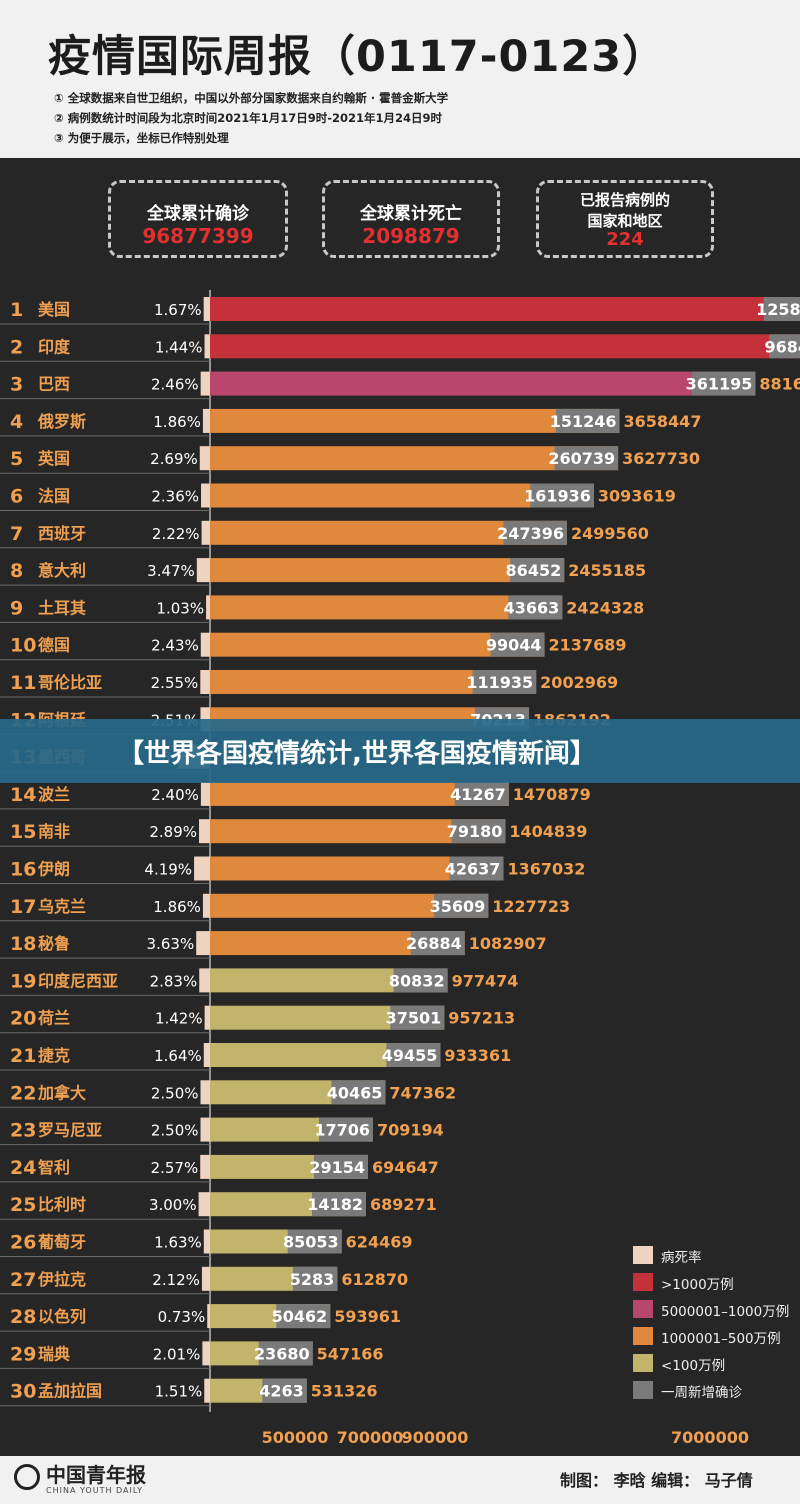  I want to click on rank-label: 3, so click(16, 385).